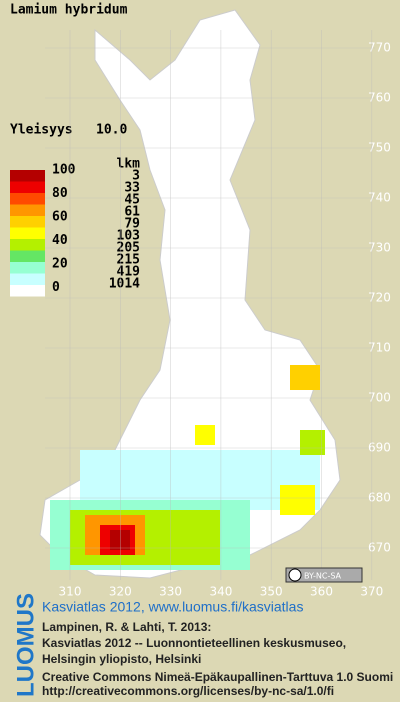 This screenshot has height=702, width=400. Describe the element at coordinates (220, 592) in the screenshot. I see `x-tick-label: 340` at that location.